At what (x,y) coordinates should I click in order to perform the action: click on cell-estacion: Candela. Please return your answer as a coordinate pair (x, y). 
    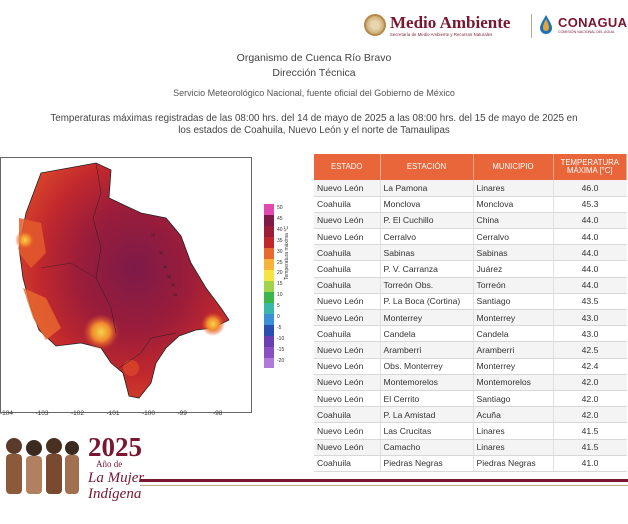
    Looking at the image, I should click on (426, 334).